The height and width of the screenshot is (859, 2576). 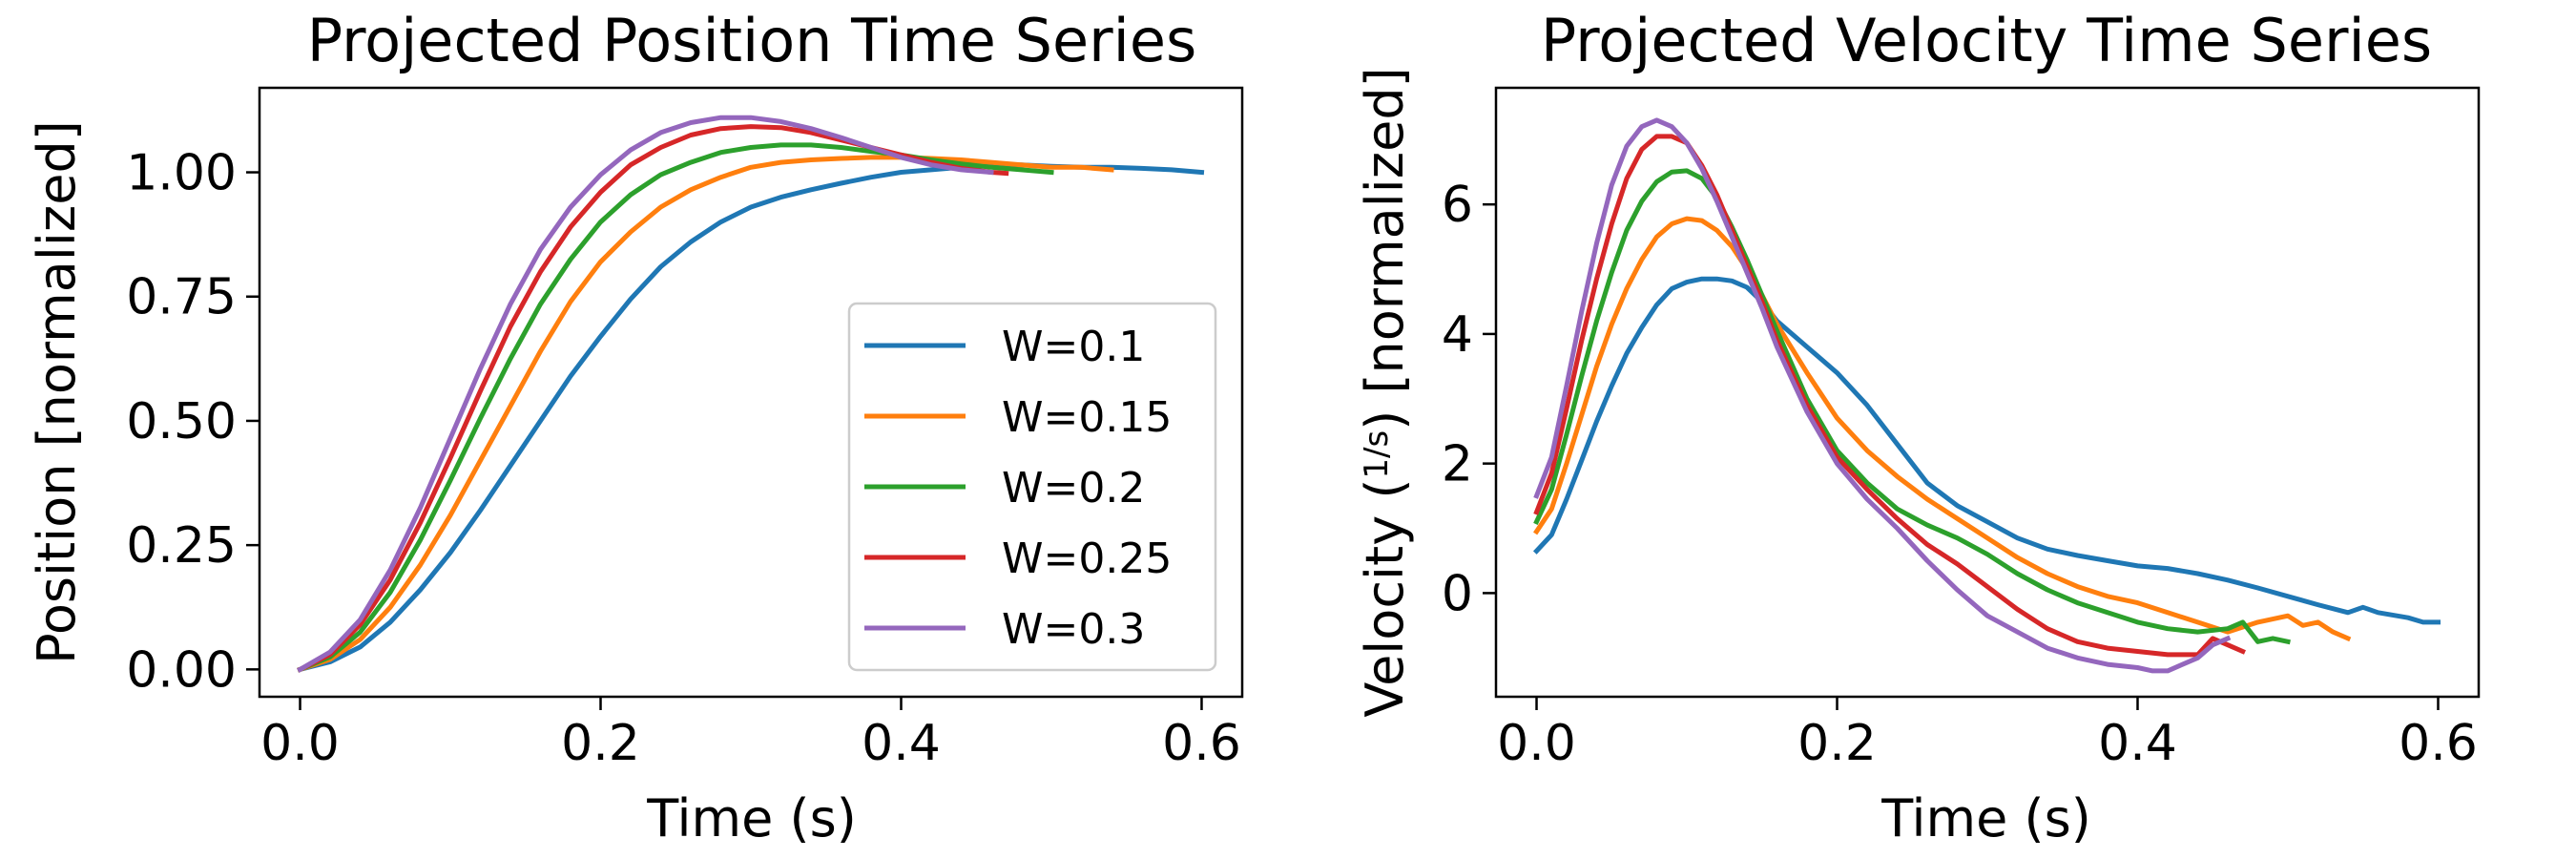 What do you see at coordinates (1457, 464) in the screenshot?
I see `velocity-y-tick-label: 2` at bounding box center [1457, 464].